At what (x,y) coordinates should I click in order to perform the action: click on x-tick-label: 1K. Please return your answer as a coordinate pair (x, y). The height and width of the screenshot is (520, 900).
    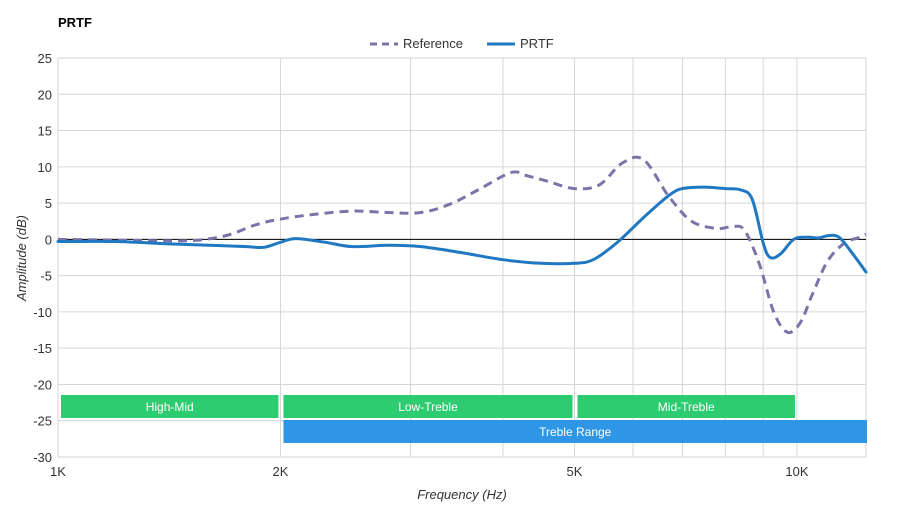
    Looking at the image, I should click on (58, 471).